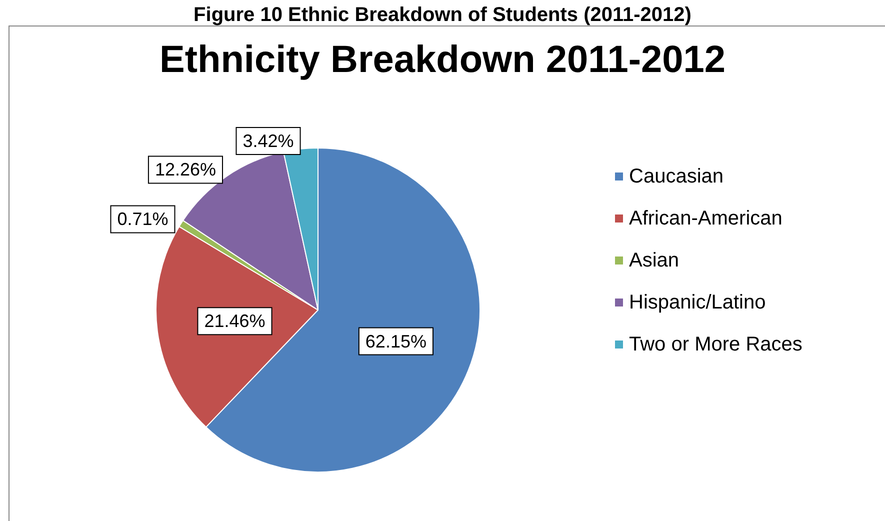 This screenshot has width=885, height=521. Describe the element at coordinates (443, 15) in the screenshot. I see `caption: Figure 10 Ethnic Breakdown of Students (2011-2012)` at that location.